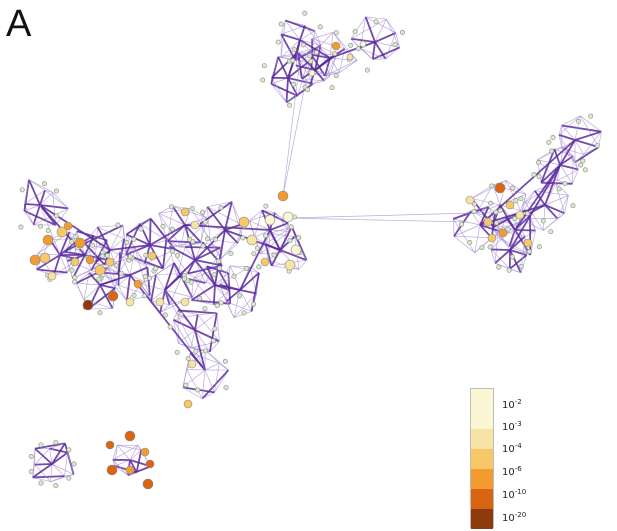  I want to click on significance-legend: 10-2 10-3 10-4 10-6 10-10 10-20, so click(505, 458).